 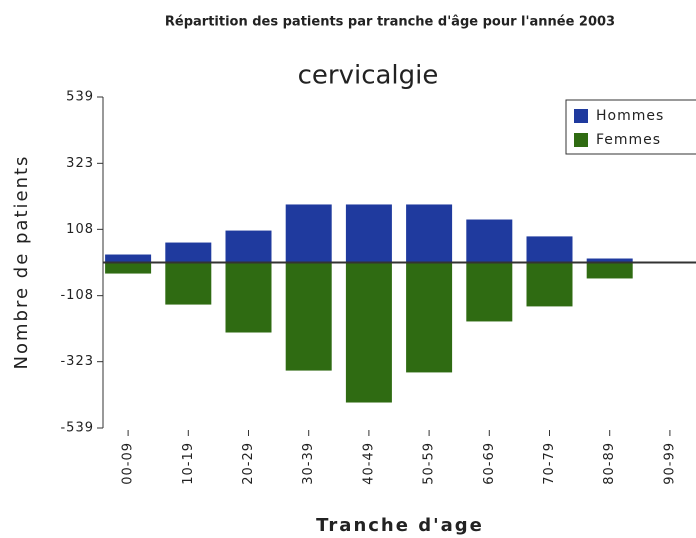 What do you see at coordinates (549, 463) in the screenshot?
I see `x-tick-label: 70-79` at bounding box center [549, 463].